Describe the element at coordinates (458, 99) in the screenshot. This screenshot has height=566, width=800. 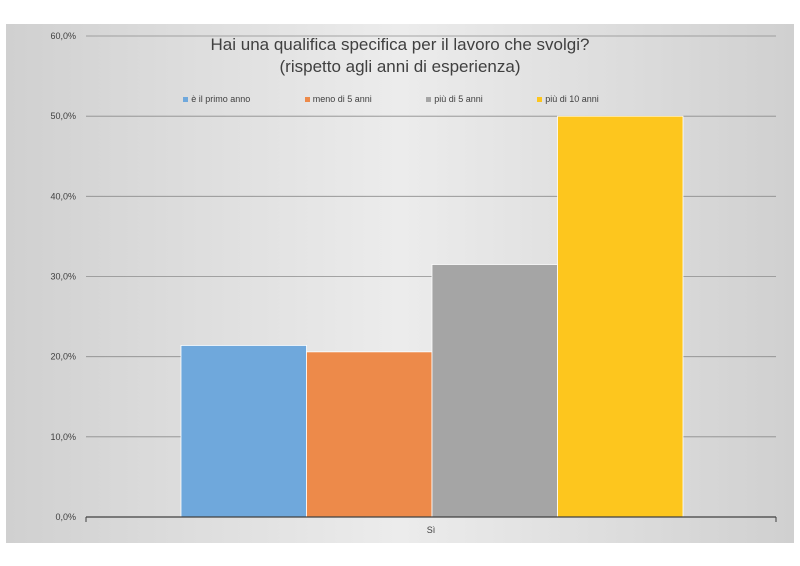
I see `legend-label: più di 5 anni` at that location.